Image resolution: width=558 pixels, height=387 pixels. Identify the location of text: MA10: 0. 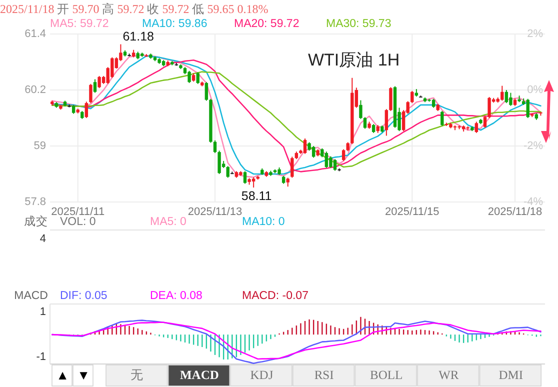
(263, 222).